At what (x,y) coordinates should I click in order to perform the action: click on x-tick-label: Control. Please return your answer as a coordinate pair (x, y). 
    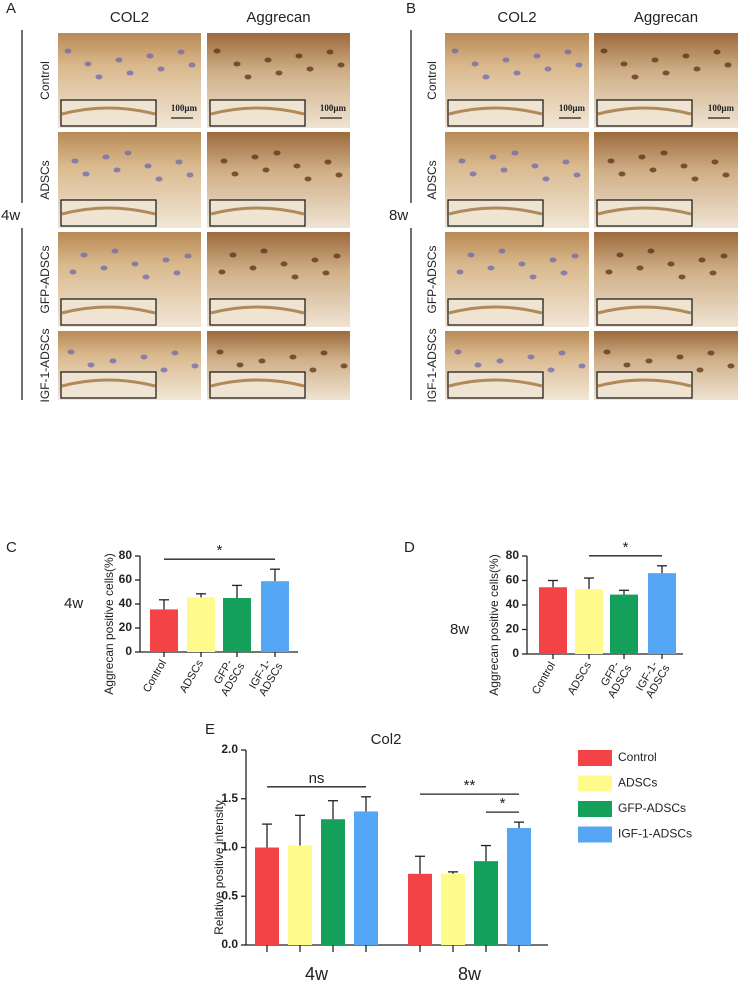
    Looking at the image, I should click on (544, 678).